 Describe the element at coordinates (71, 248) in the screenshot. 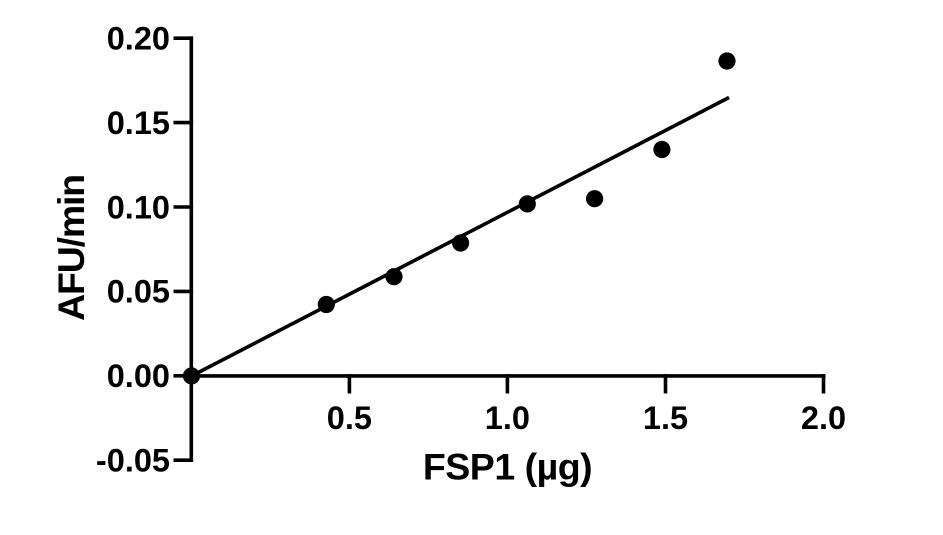

I see `svg-text: AFU/min` at that location.